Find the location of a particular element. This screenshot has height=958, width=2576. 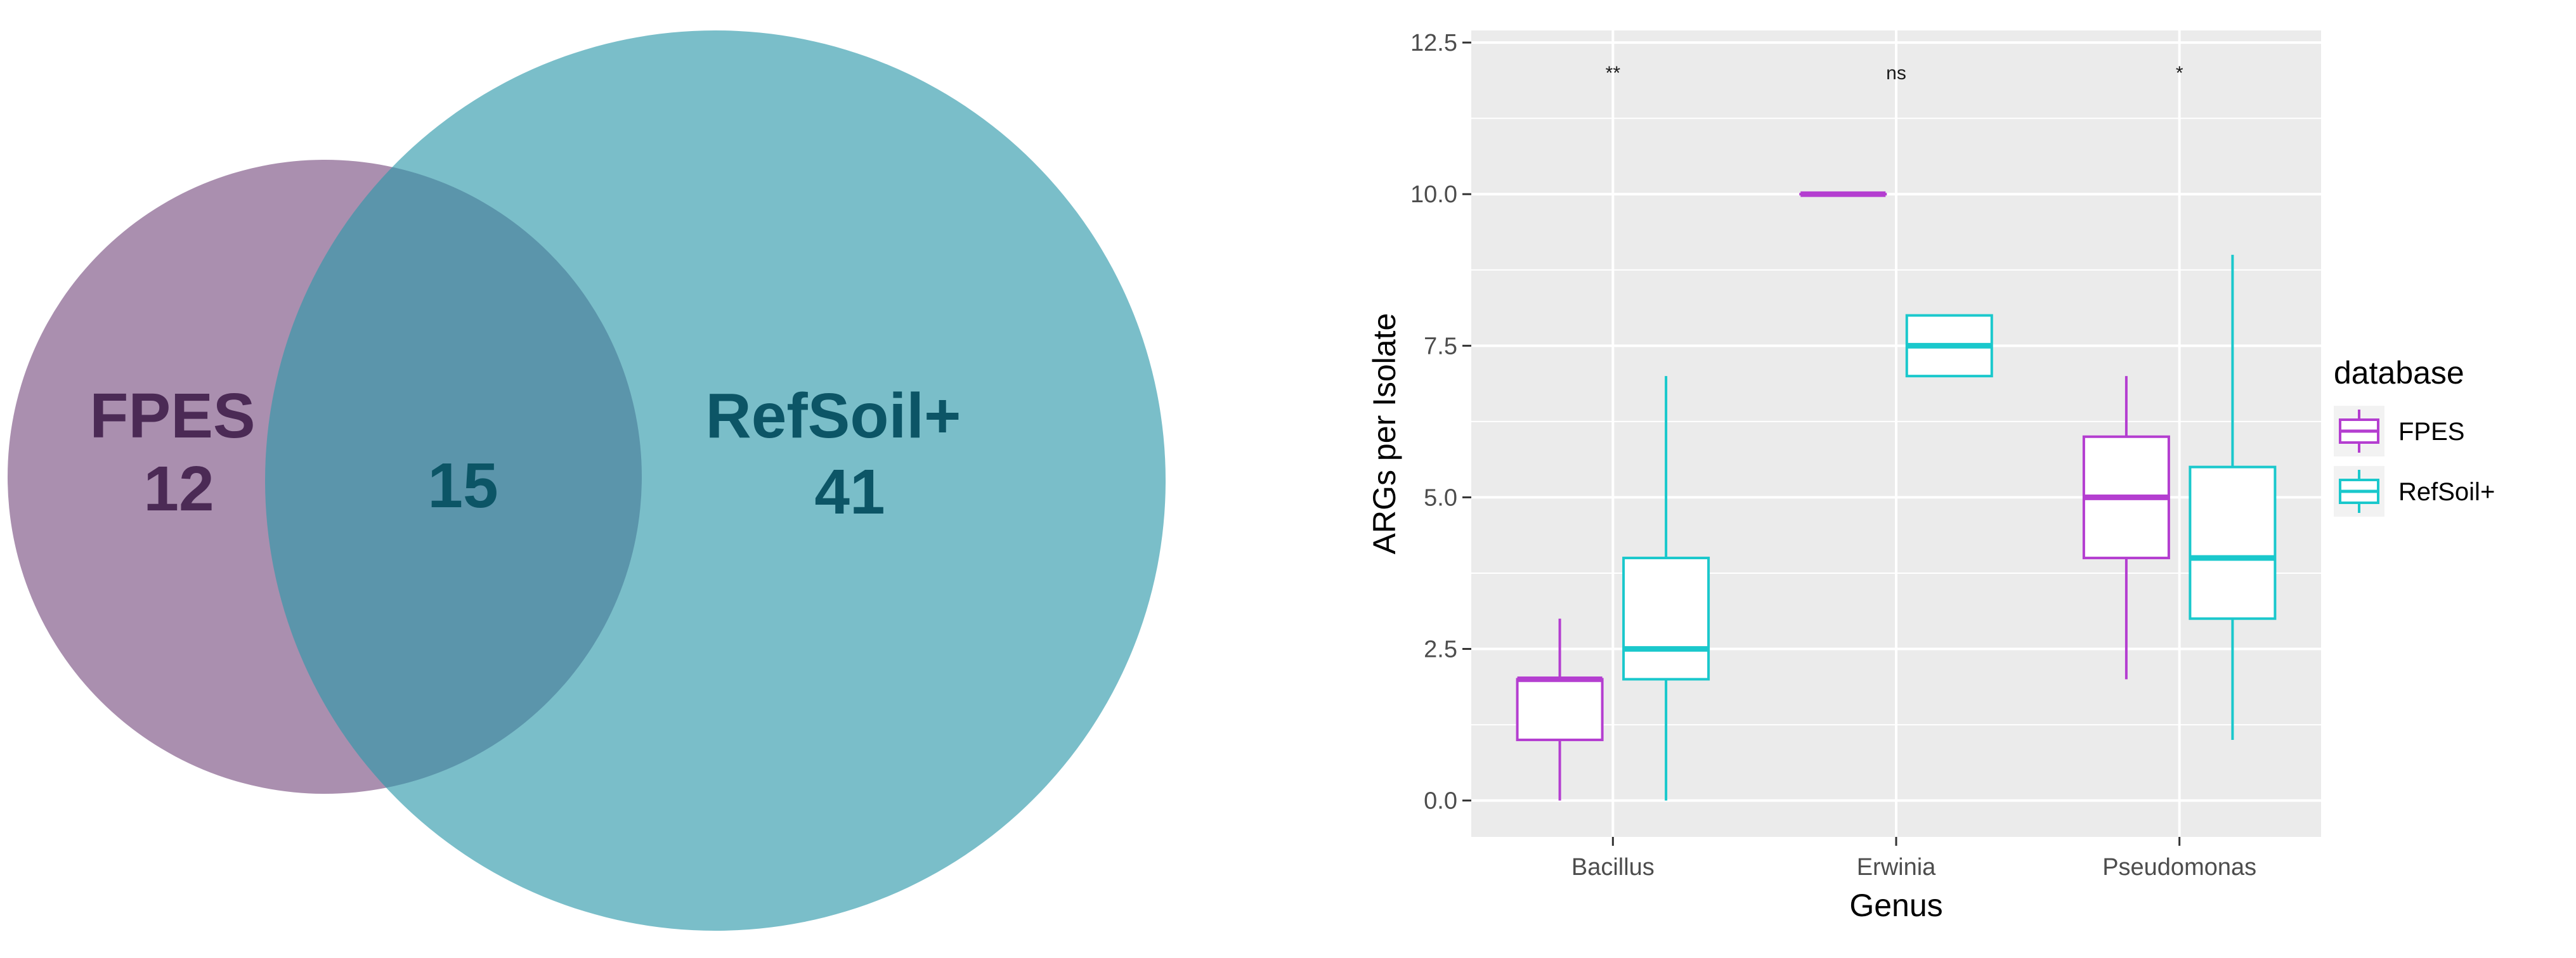

legend-title: database is located at coordinates (2399, 373).